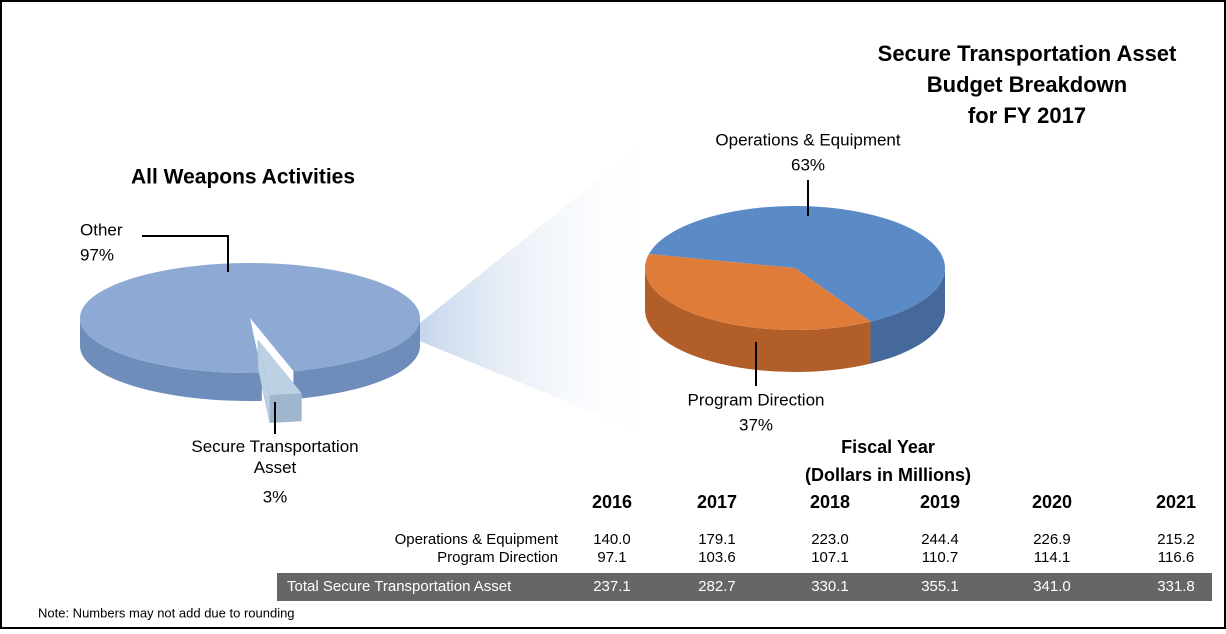 The height and width of the screenshot is (634, 1226). I want to click on pie-title: Budget Breakdown, so click(1027, 84).